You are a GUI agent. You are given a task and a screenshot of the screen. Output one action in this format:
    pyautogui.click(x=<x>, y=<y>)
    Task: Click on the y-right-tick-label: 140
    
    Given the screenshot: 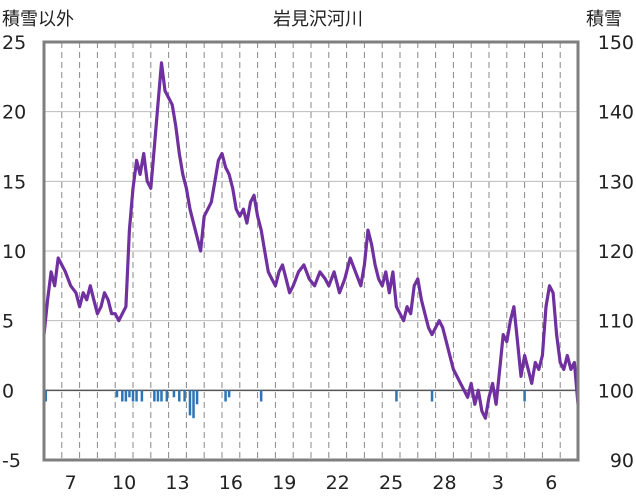 What is the action you would take?
    pyautogui.click(x=616, y=113)
    